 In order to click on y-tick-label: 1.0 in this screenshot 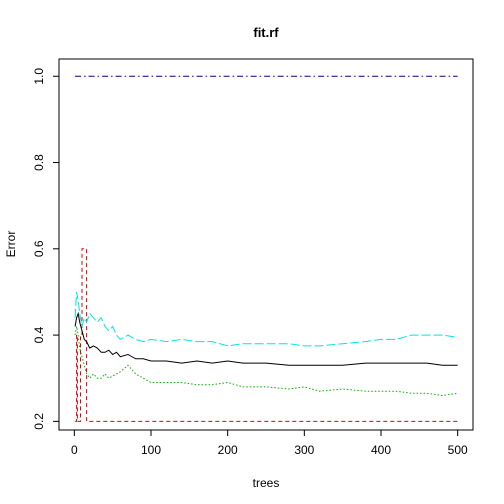, I will do `click(39, 76)`.